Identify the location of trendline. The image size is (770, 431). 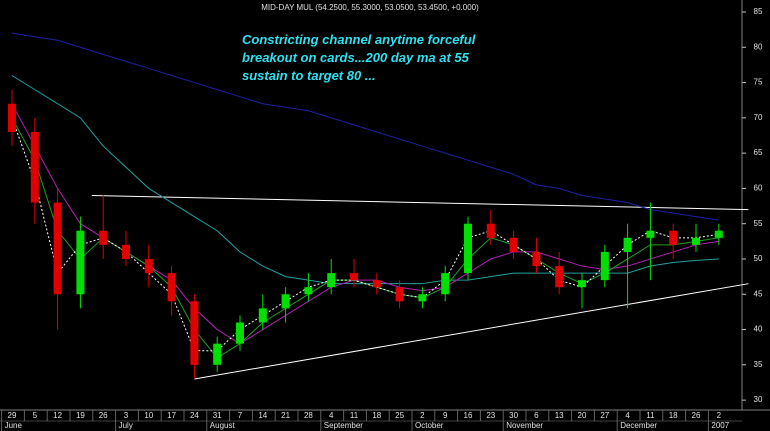
(420, 202).